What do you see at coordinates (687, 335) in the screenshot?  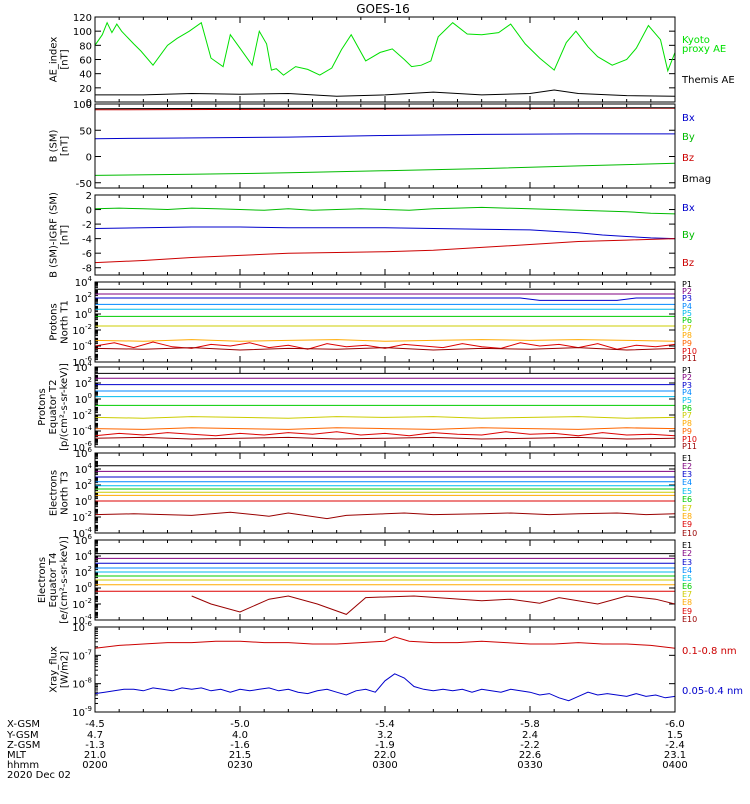 I see `legend-protons_t1-p8: P8` at bounding box center [687, 335].